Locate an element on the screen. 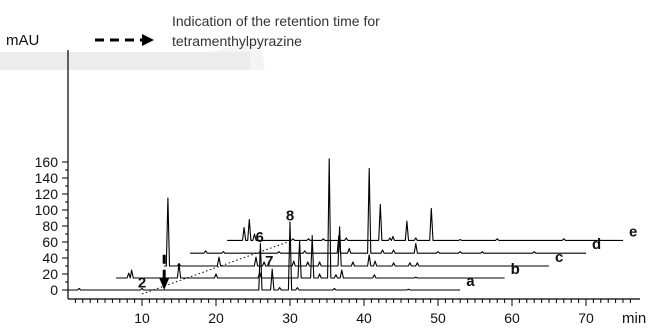  markers is located at coordinates (216, 267).